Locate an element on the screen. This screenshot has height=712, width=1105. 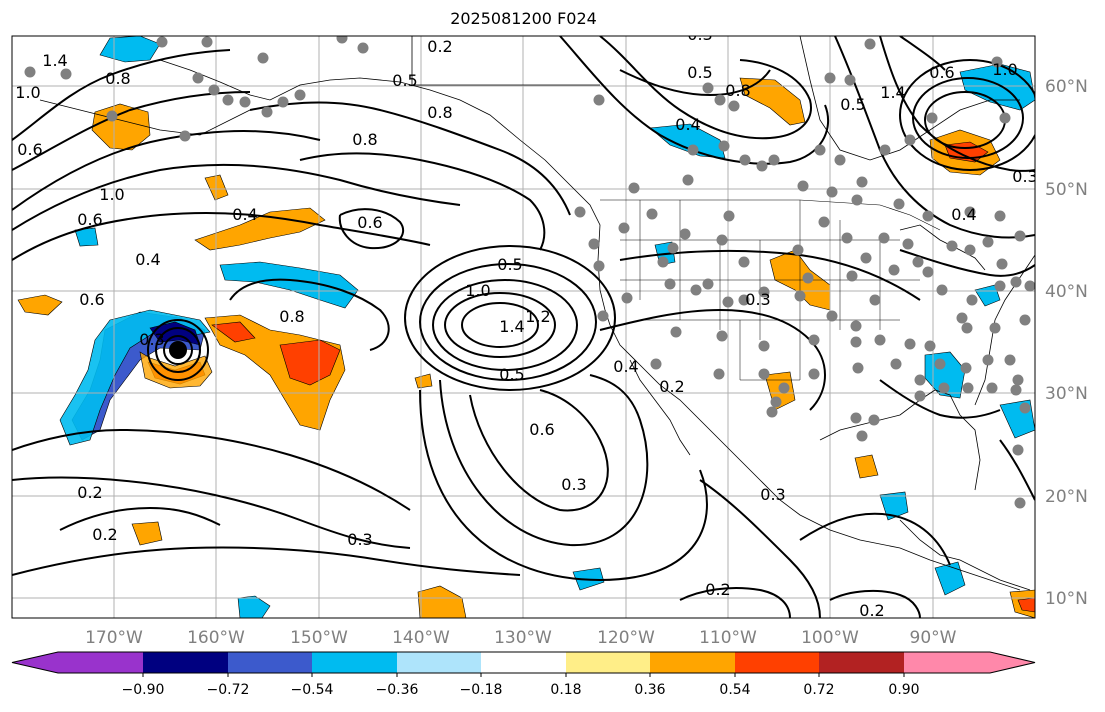
contour-label: 1.0 is located at coordinates (1004, 69).